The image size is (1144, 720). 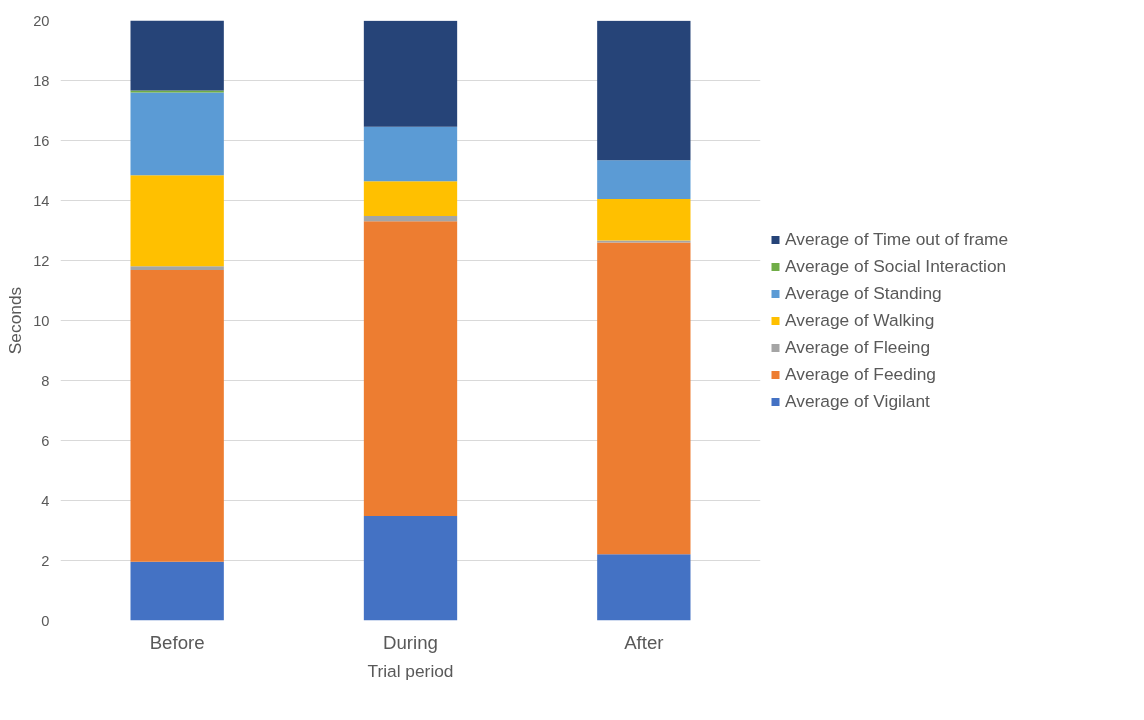 I want to click on x-tick-label: After, so click(x=644, y=642).